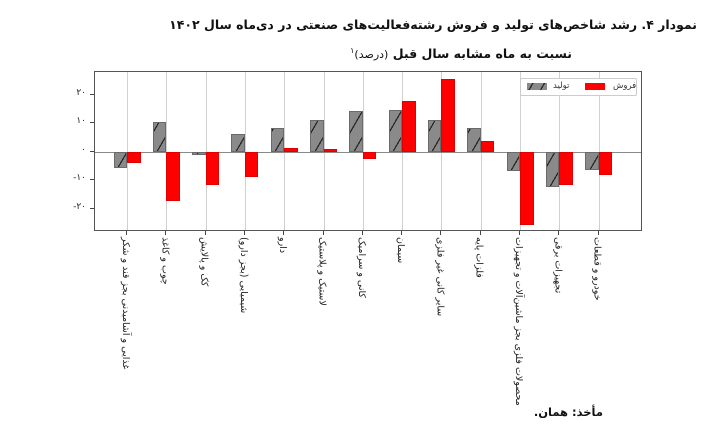 This screenshot has height=445, width=725. Describe the element at coordinates (578, 87) in the screenshot. I see `legend: تولید فروش` at that location.